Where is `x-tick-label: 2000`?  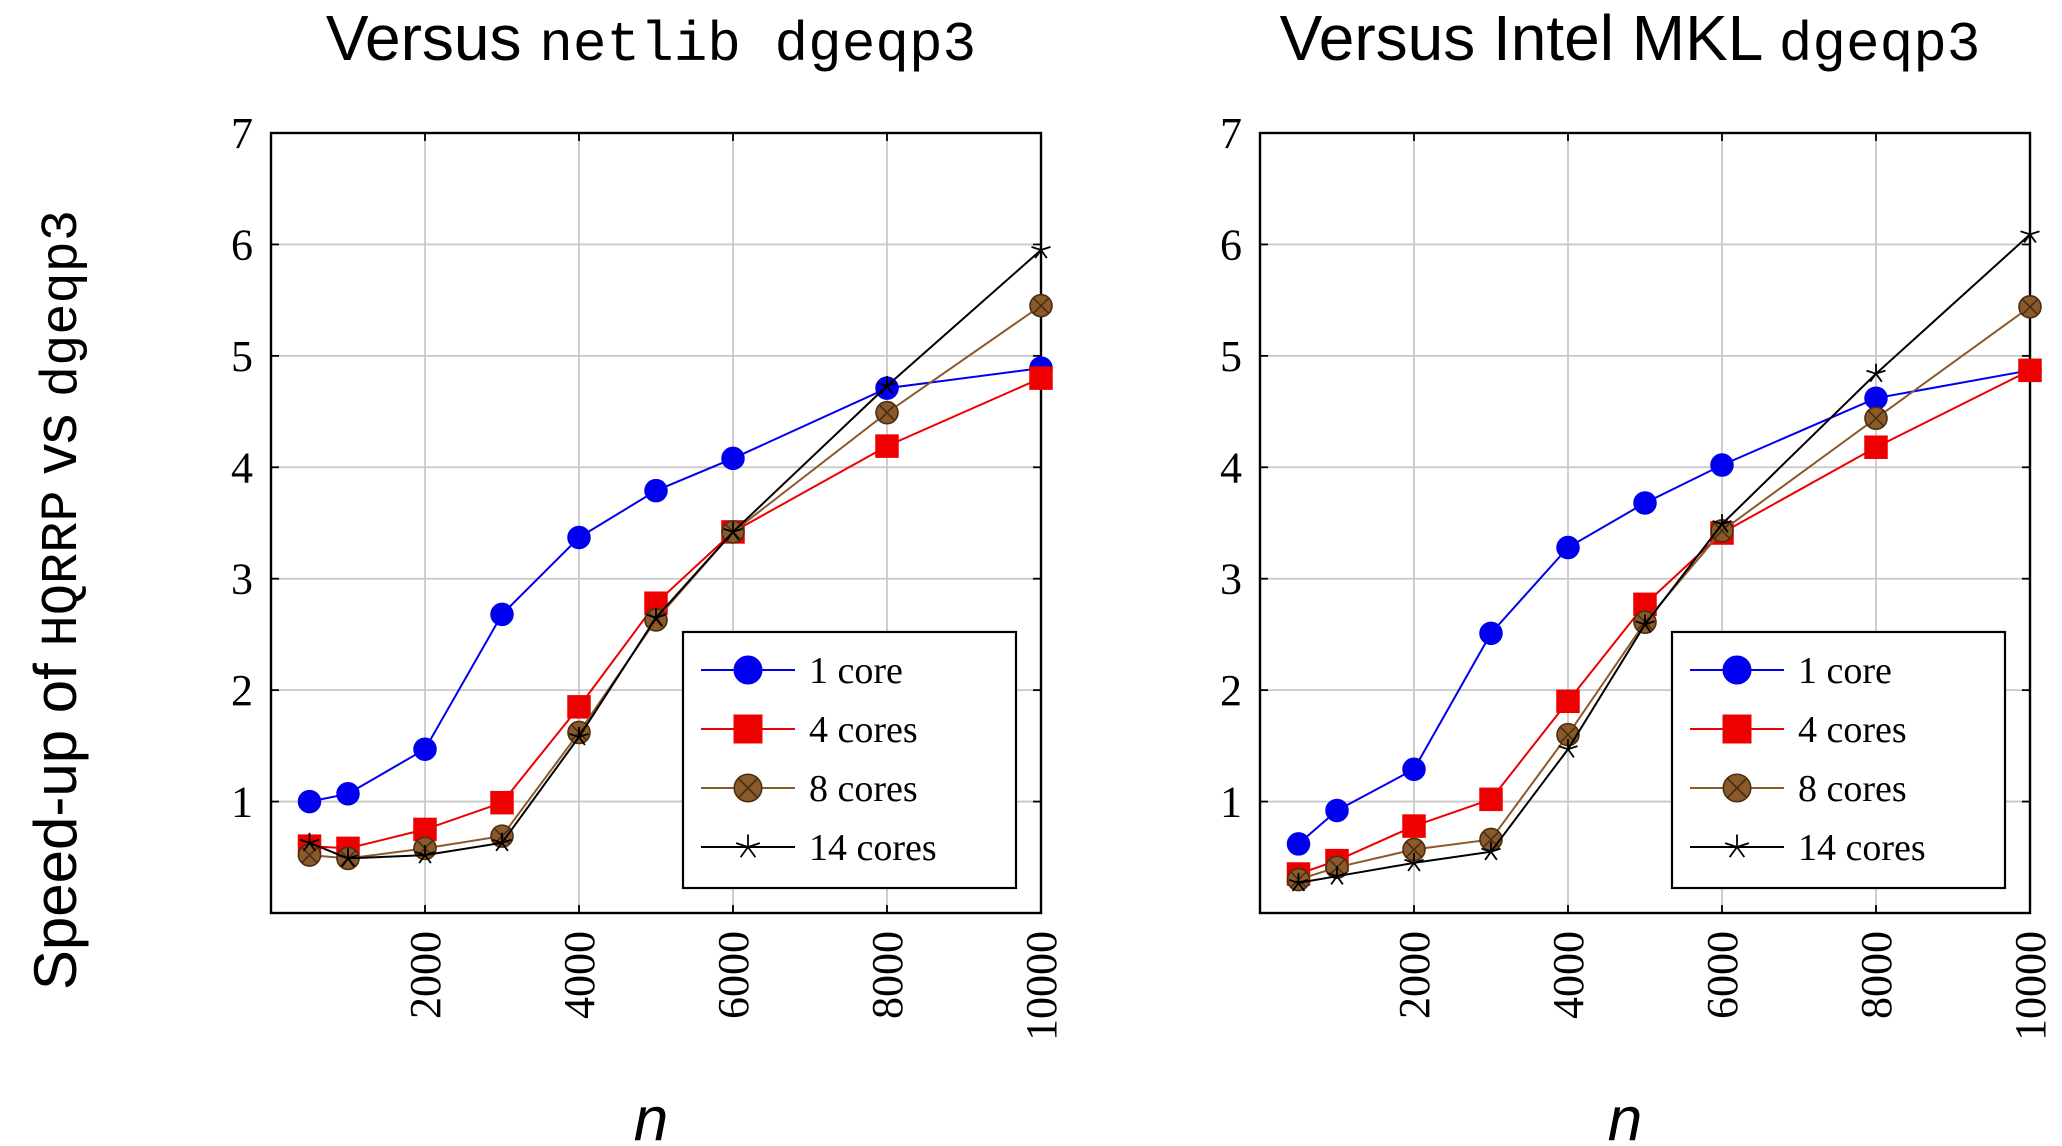
x-tick-label: 2000 is located at coordinates (1414, 975).